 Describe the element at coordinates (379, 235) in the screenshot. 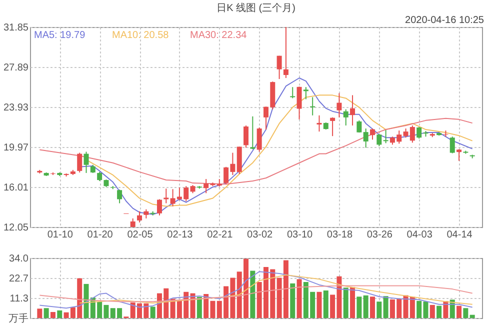

I see `x-tick-label: 03-26` at that location.